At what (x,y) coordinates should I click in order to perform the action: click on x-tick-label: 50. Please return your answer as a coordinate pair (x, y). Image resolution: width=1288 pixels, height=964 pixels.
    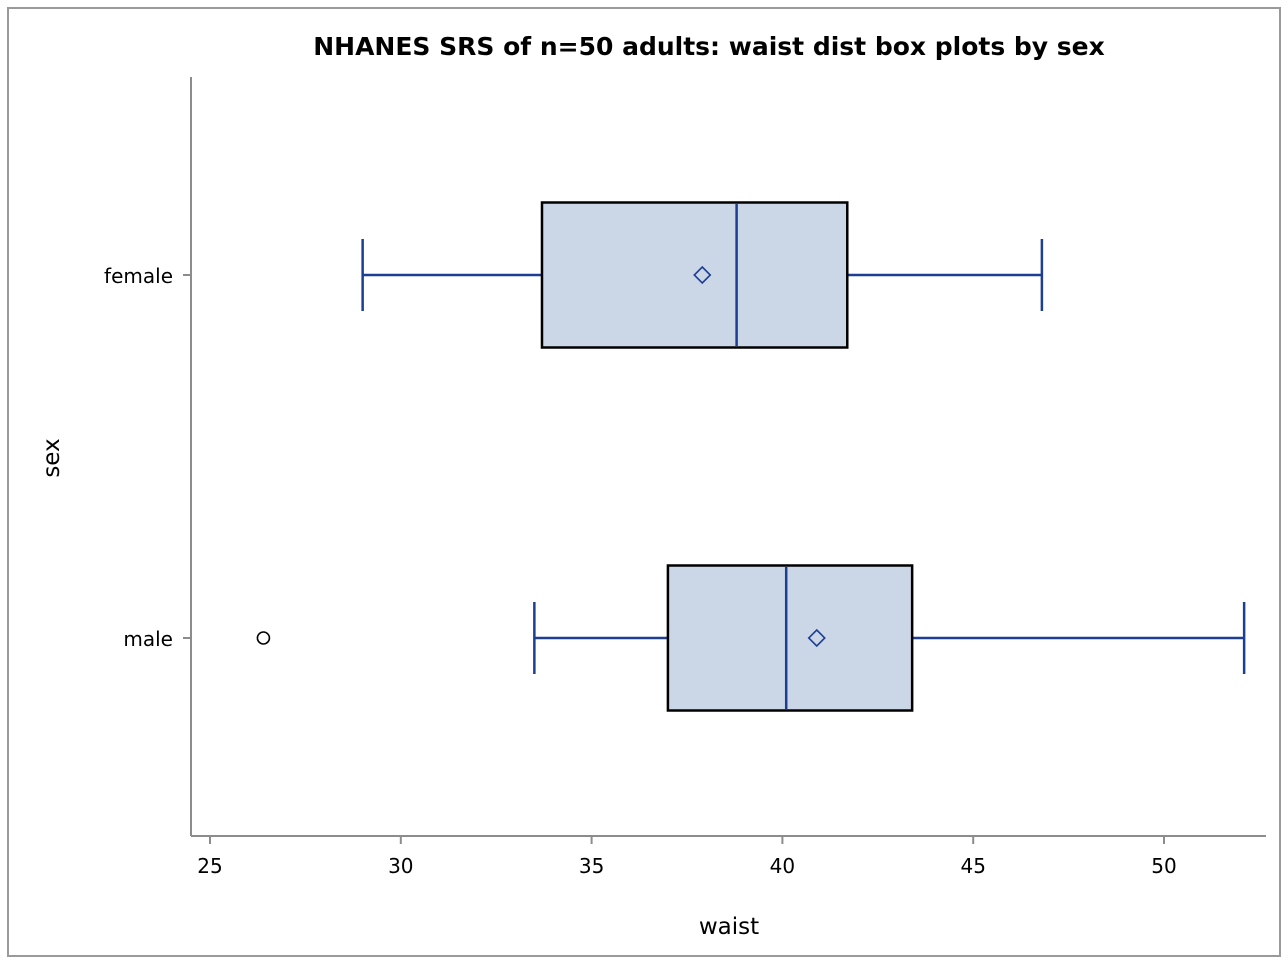
    Looking at the image, I should click on (1163, 866).